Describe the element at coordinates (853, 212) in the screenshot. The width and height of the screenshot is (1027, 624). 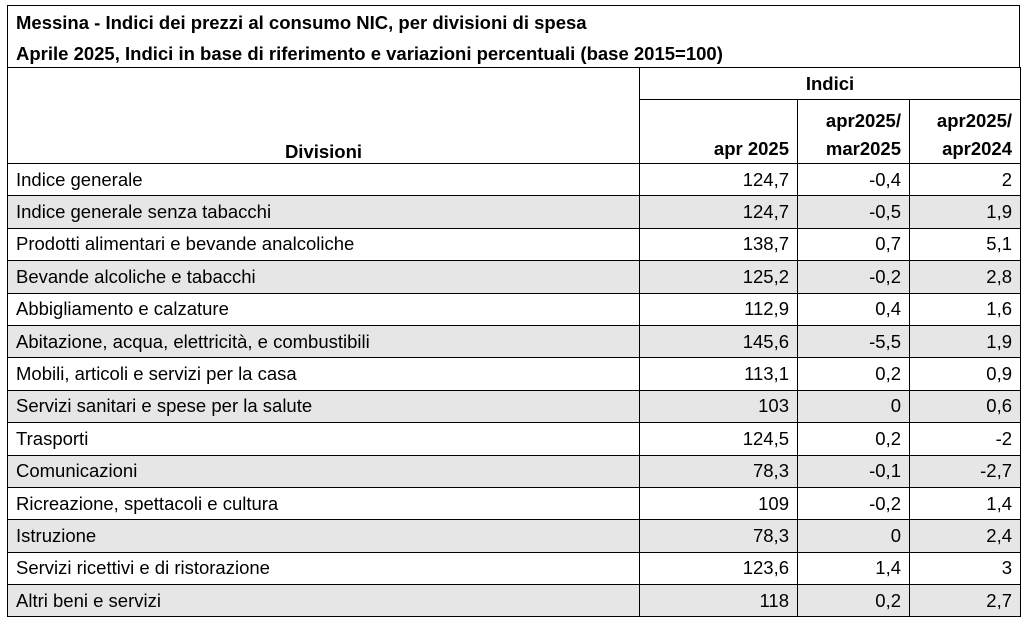
I see `mom-change: -0,5` at that location.